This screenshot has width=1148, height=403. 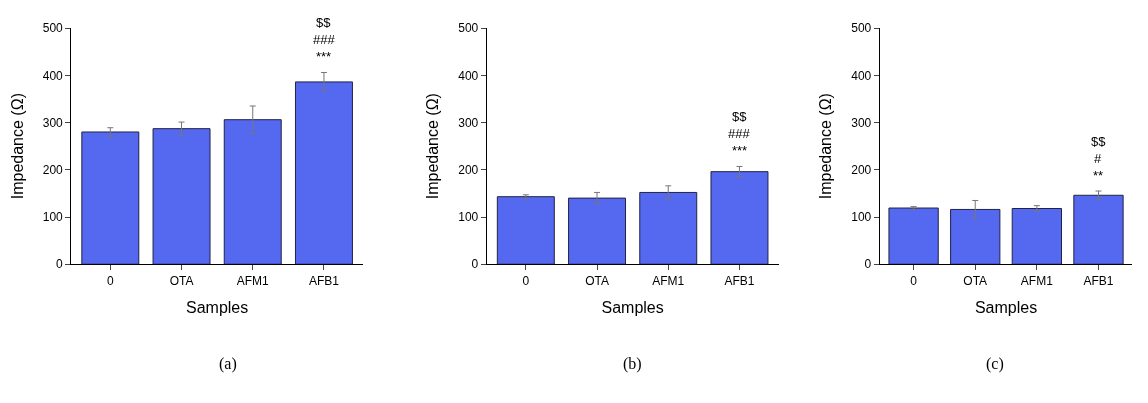 What do you see at coordinates (228, 364) in the screenshot?
I see `text: (a)` at bounding box center [228, 364].